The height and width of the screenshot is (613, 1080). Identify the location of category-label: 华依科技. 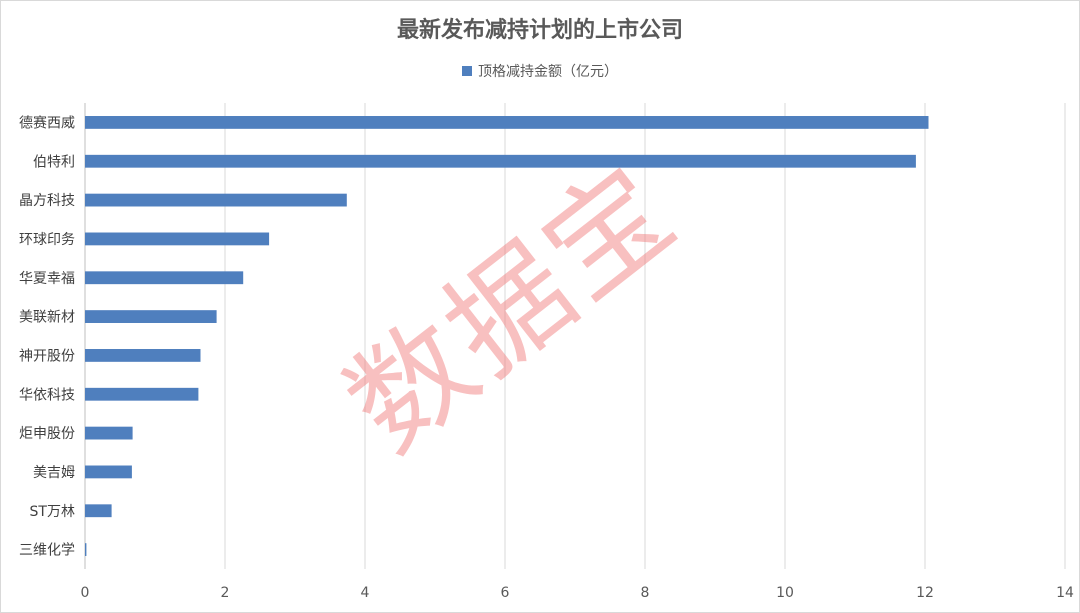
(47, 395).